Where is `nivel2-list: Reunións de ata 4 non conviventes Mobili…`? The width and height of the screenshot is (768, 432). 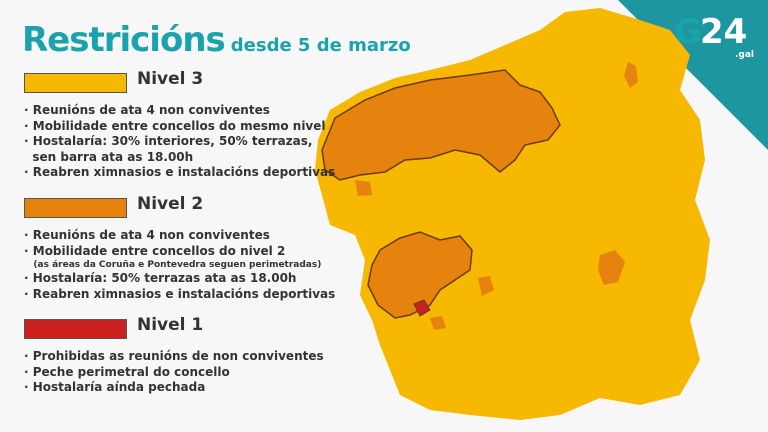 nivel2-list: Reunións de ata 4 non conviventes Mobili… is located at coordinates (180, 265).